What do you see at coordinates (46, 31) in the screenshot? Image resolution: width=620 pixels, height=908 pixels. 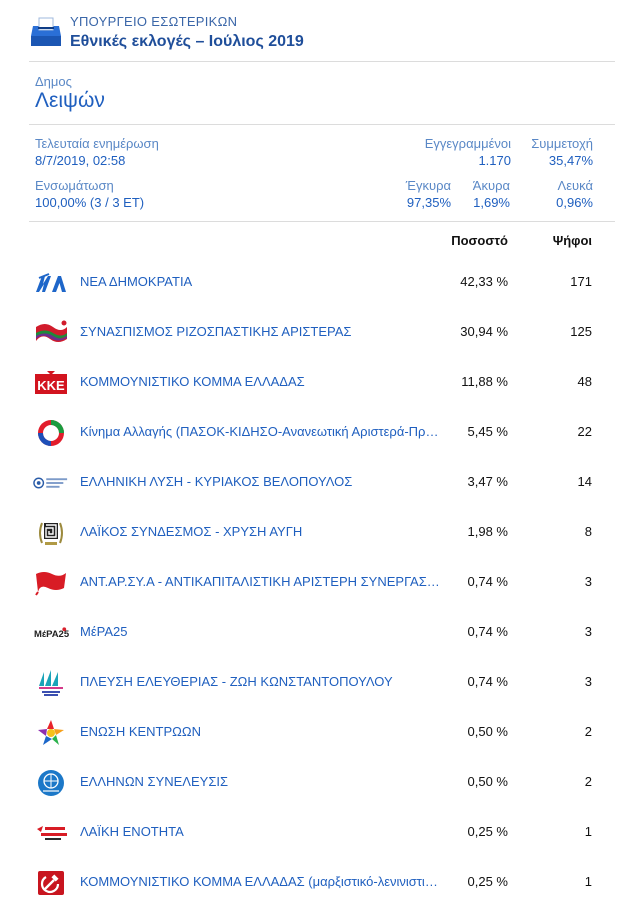 I see `ballot-box-icon` at bounding box center [46, 31].